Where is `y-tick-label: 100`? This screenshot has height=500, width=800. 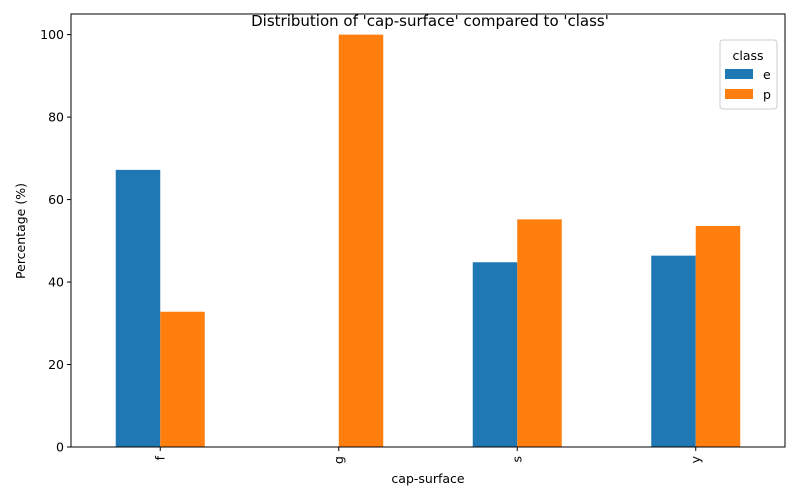 y-tick-label: 100 is located at coordinates (52, 34).